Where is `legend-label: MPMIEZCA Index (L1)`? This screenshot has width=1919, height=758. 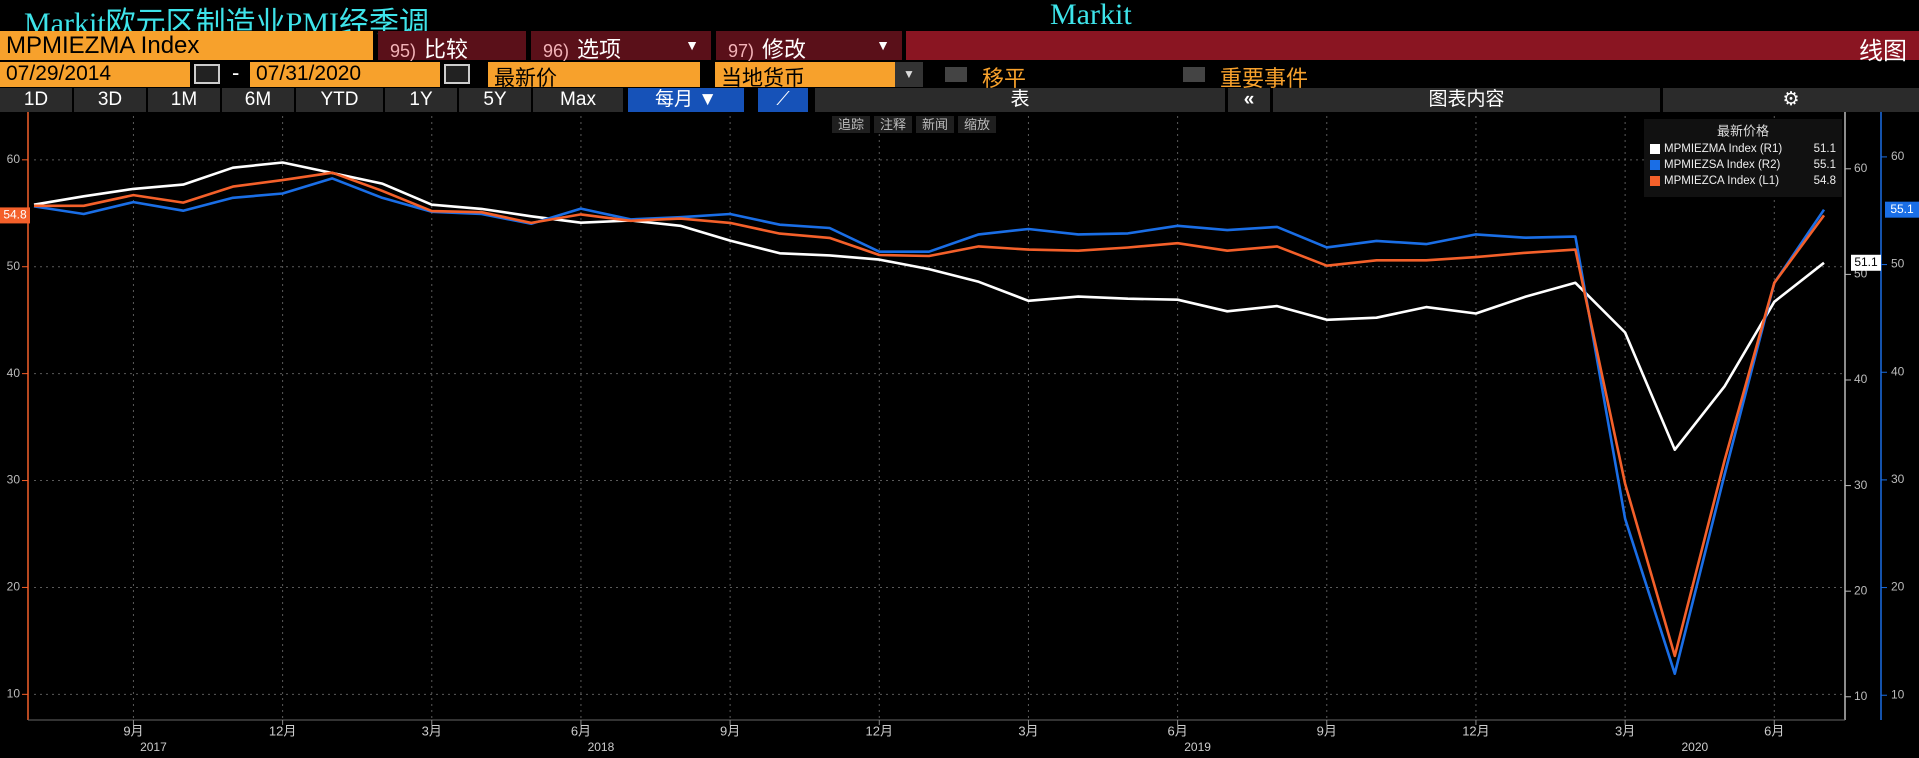
legend-label: MPMIEZCA Index (L1) is located at coordinates (1721, 181).